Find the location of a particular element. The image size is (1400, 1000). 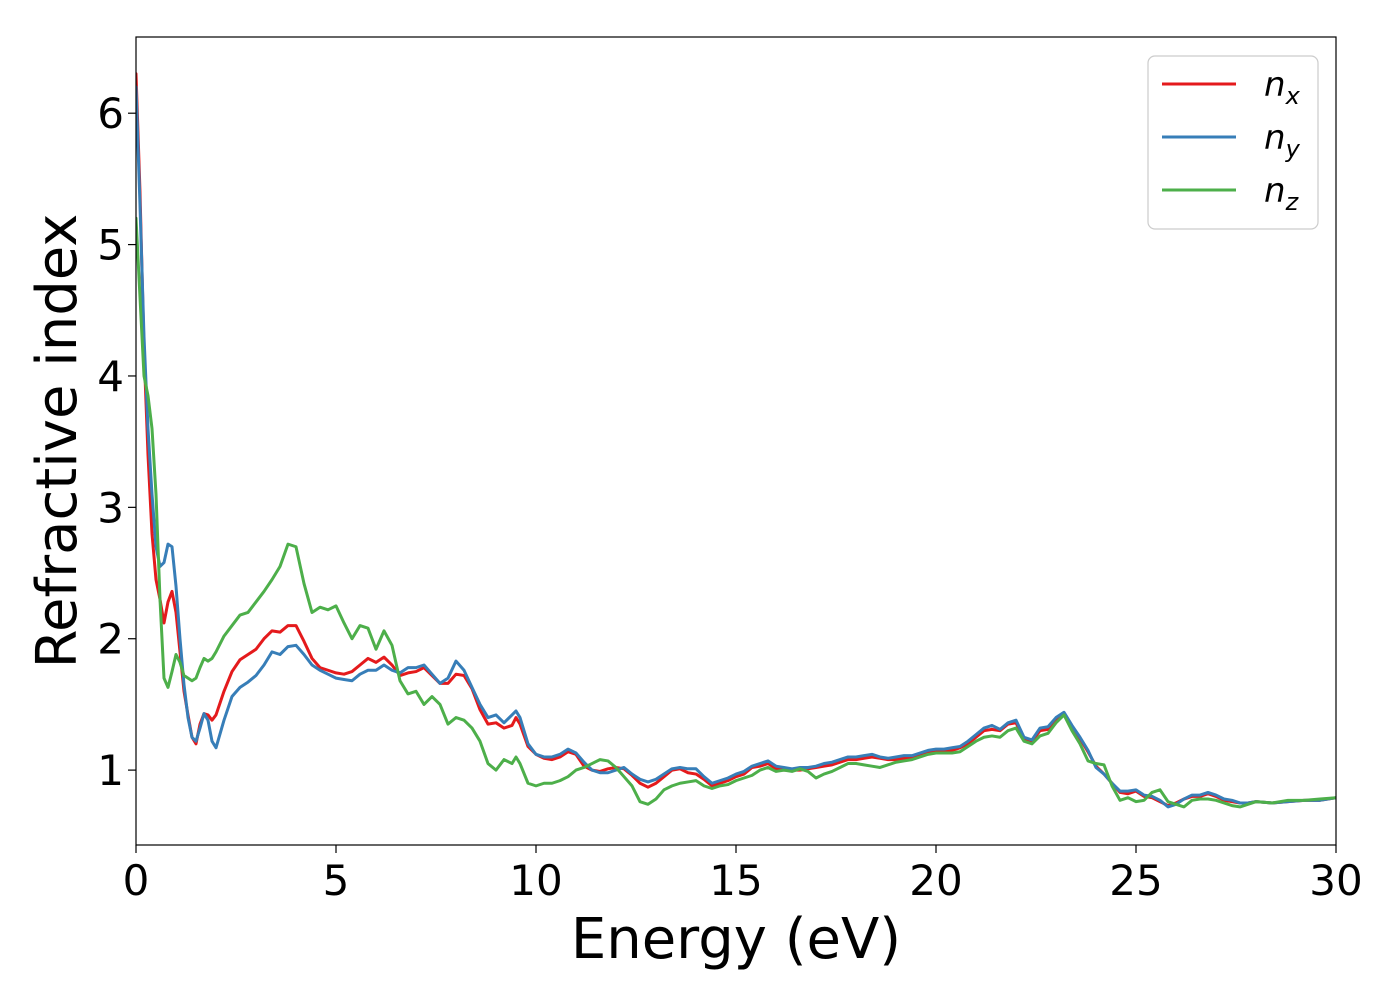

y-axis-title: Refractive index is located at coordinates (57, 441).